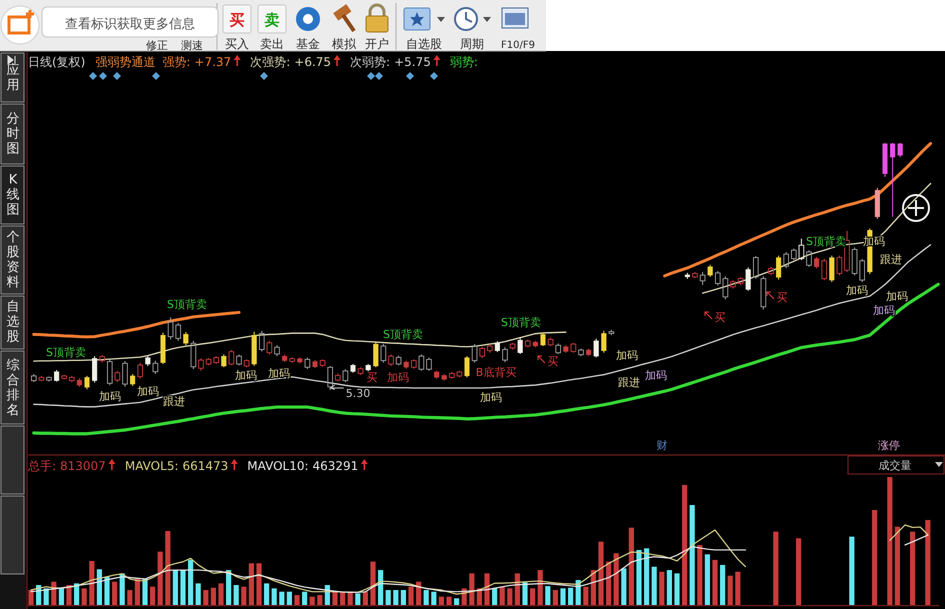 Image resolution: width=945 pixels, height=609 pixels. Describe the element at coordinates (272, 20) in the screenshot. I see `text: 卖` at that location.